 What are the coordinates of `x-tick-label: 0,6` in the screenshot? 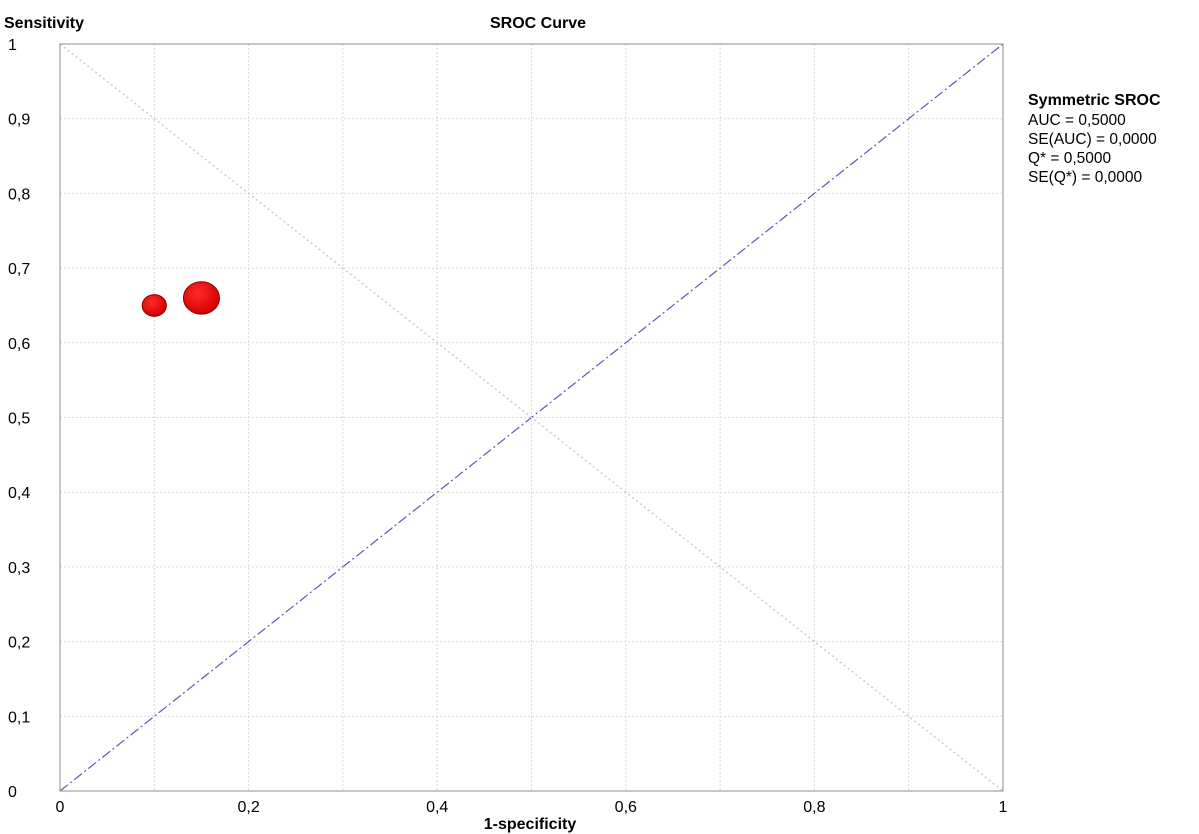 It's located at (626, 807).